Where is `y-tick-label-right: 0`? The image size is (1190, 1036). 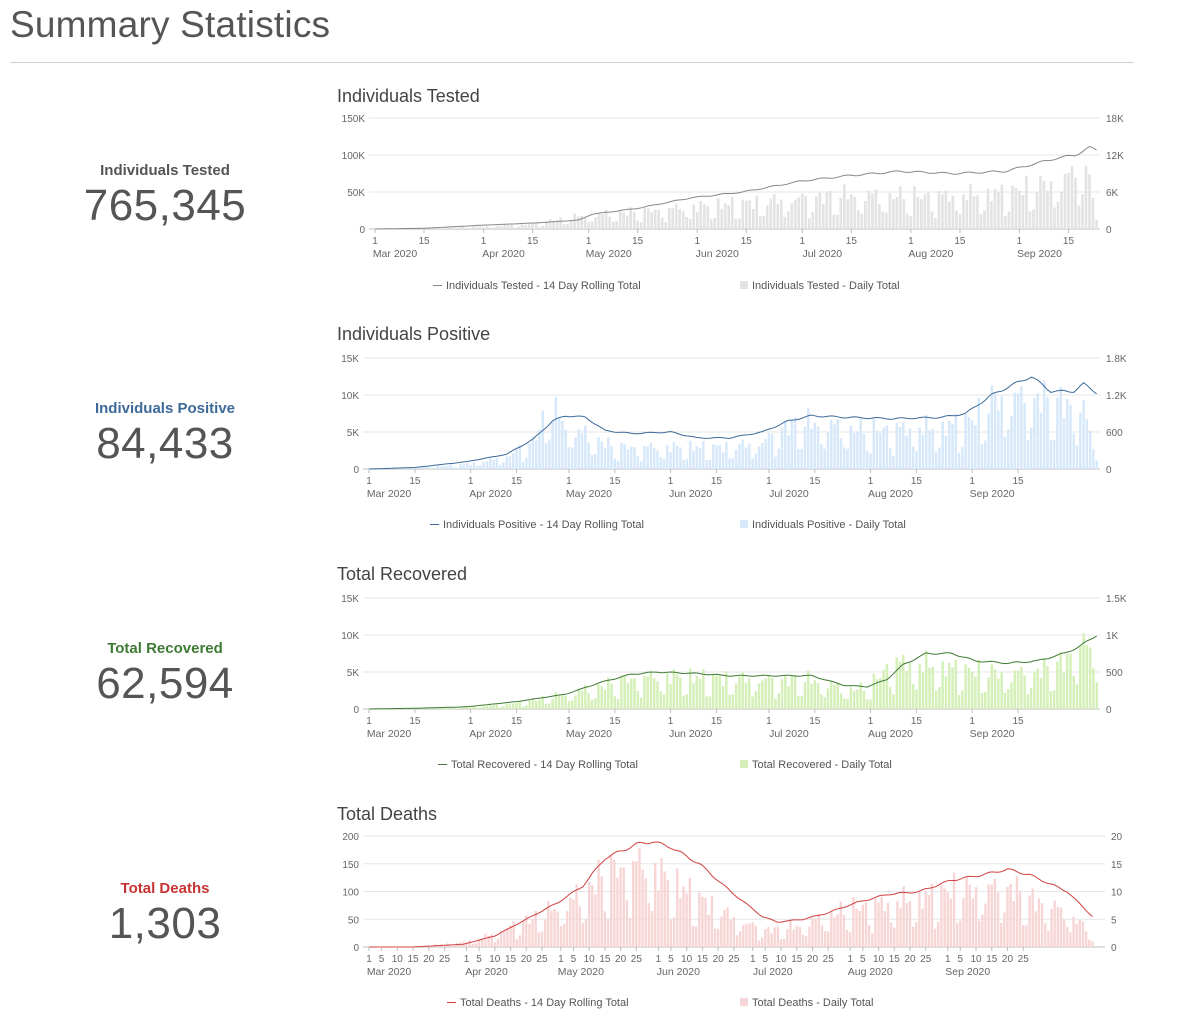
y-tick-label-right: 0 is located at coordinates (1114, 948).